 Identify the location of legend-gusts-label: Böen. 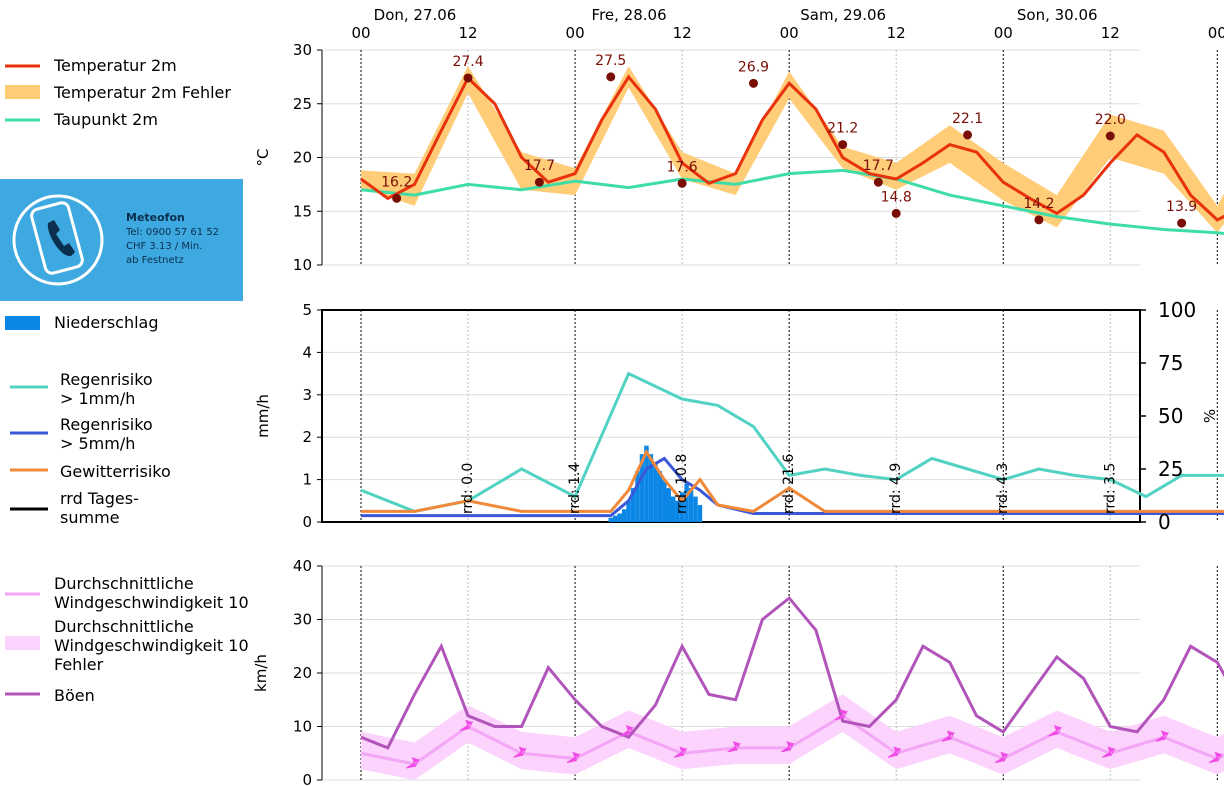
(74, 695).